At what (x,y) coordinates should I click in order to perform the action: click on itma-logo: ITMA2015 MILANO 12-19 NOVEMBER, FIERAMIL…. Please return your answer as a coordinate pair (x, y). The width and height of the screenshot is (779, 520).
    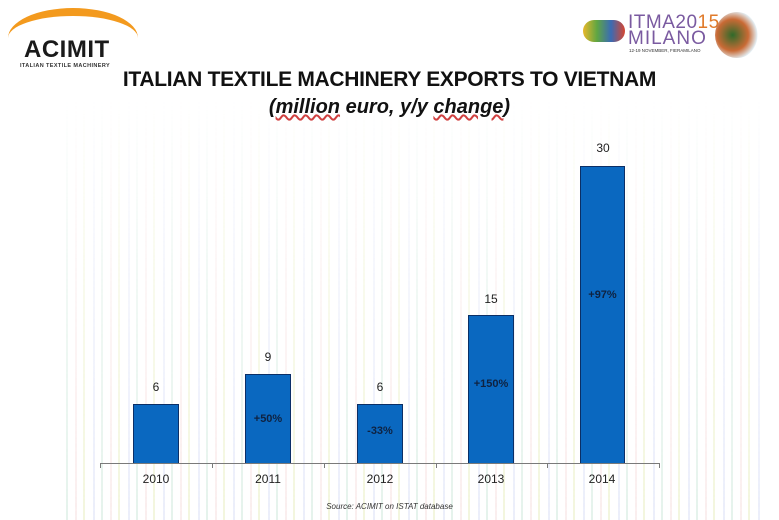
    Looking at the image, I should click on (679, 33).